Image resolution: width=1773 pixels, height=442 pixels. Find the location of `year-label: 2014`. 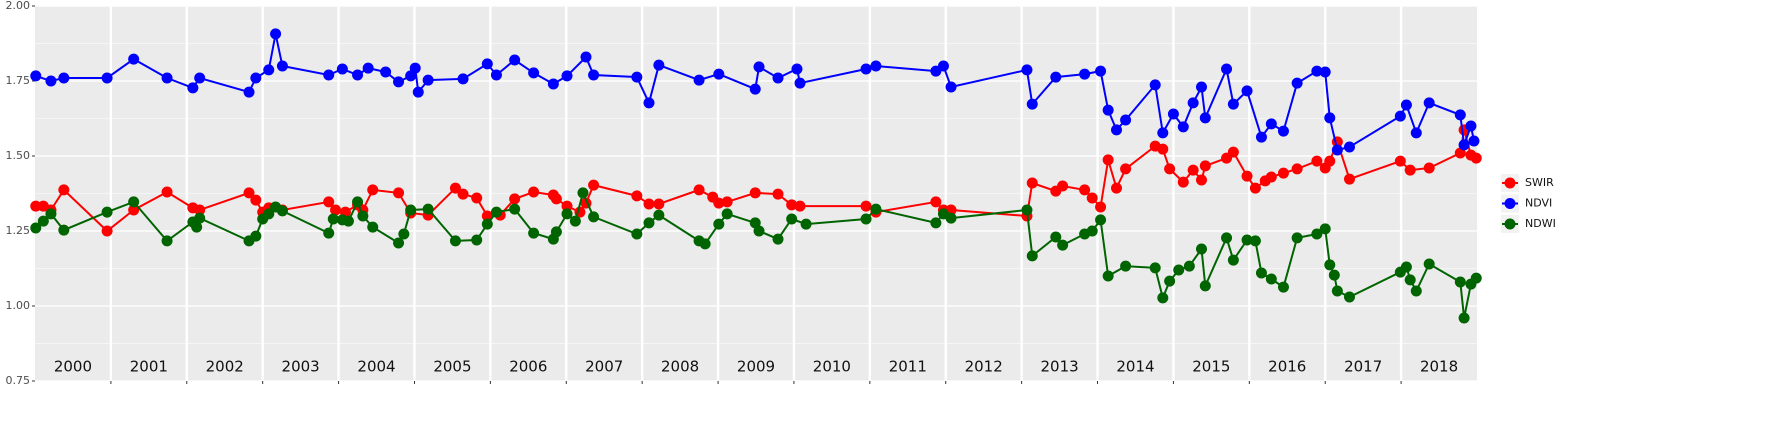

year-label: 2014 is located at coordinates (1135, 367).